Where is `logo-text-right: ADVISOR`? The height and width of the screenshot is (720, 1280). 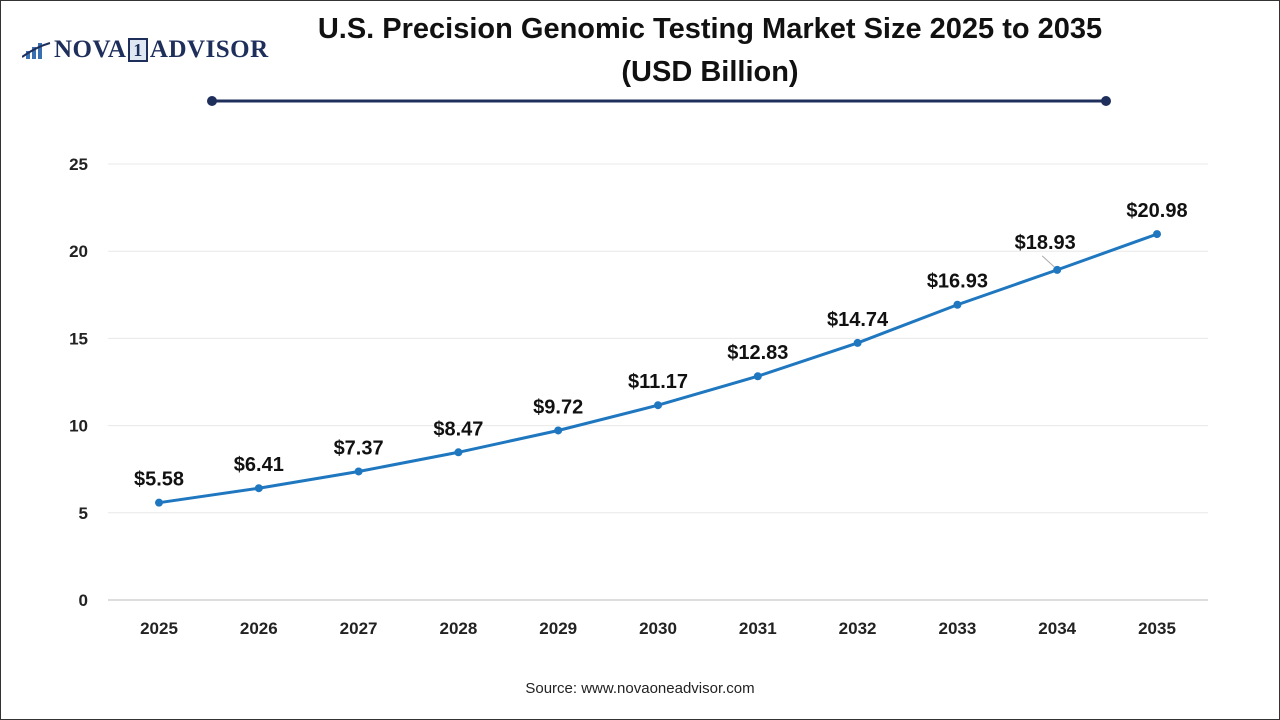
logo-text-right: ADVISOR is located at coordinates (209, 49).